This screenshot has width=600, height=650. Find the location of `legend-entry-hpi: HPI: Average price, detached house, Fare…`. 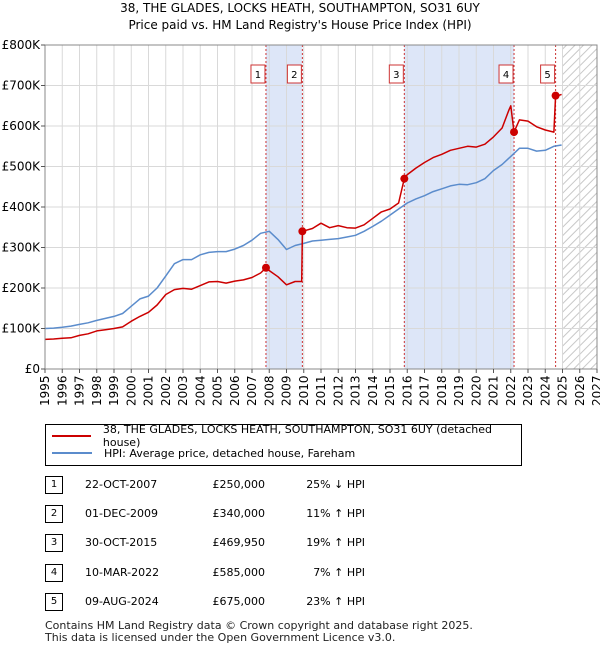

legend-entry-hpi: HPI: Average price, detached house, Fare… is located at coordinates (203, 453).